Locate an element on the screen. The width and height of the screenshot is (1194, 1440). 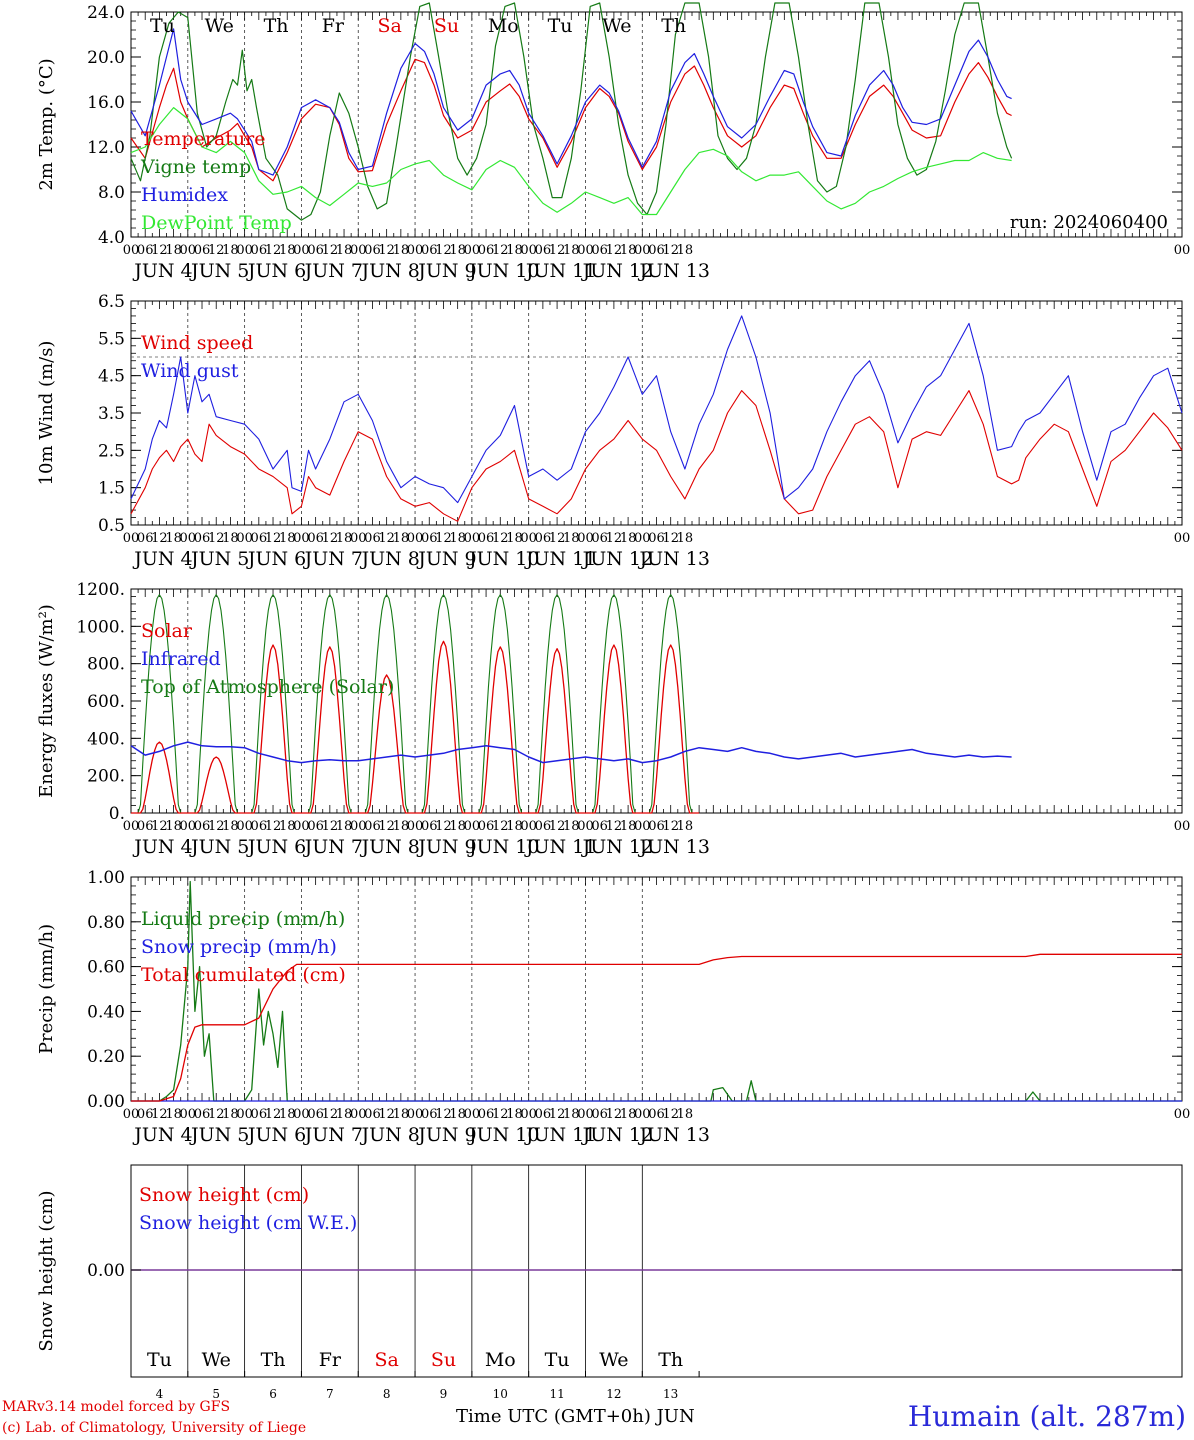
precip-y-tick-label: 0.00 is located at coordinates (106, 1102).